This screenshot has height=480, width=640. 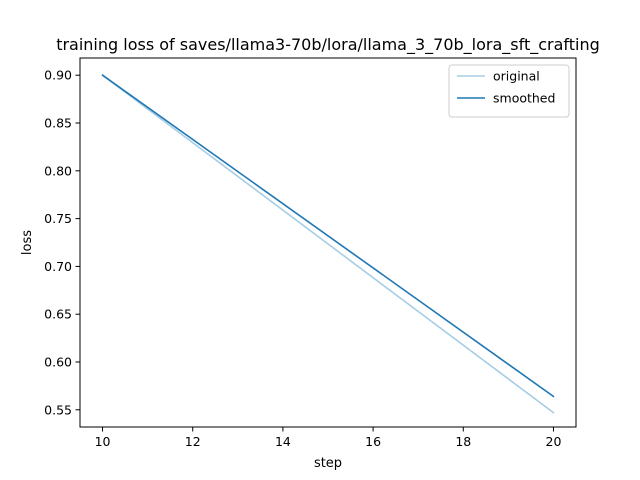 What do you see at coordinates (58, 409) in the screenshot?
I see `y-tick-label: 0.55` at bounding box center [58, 409].